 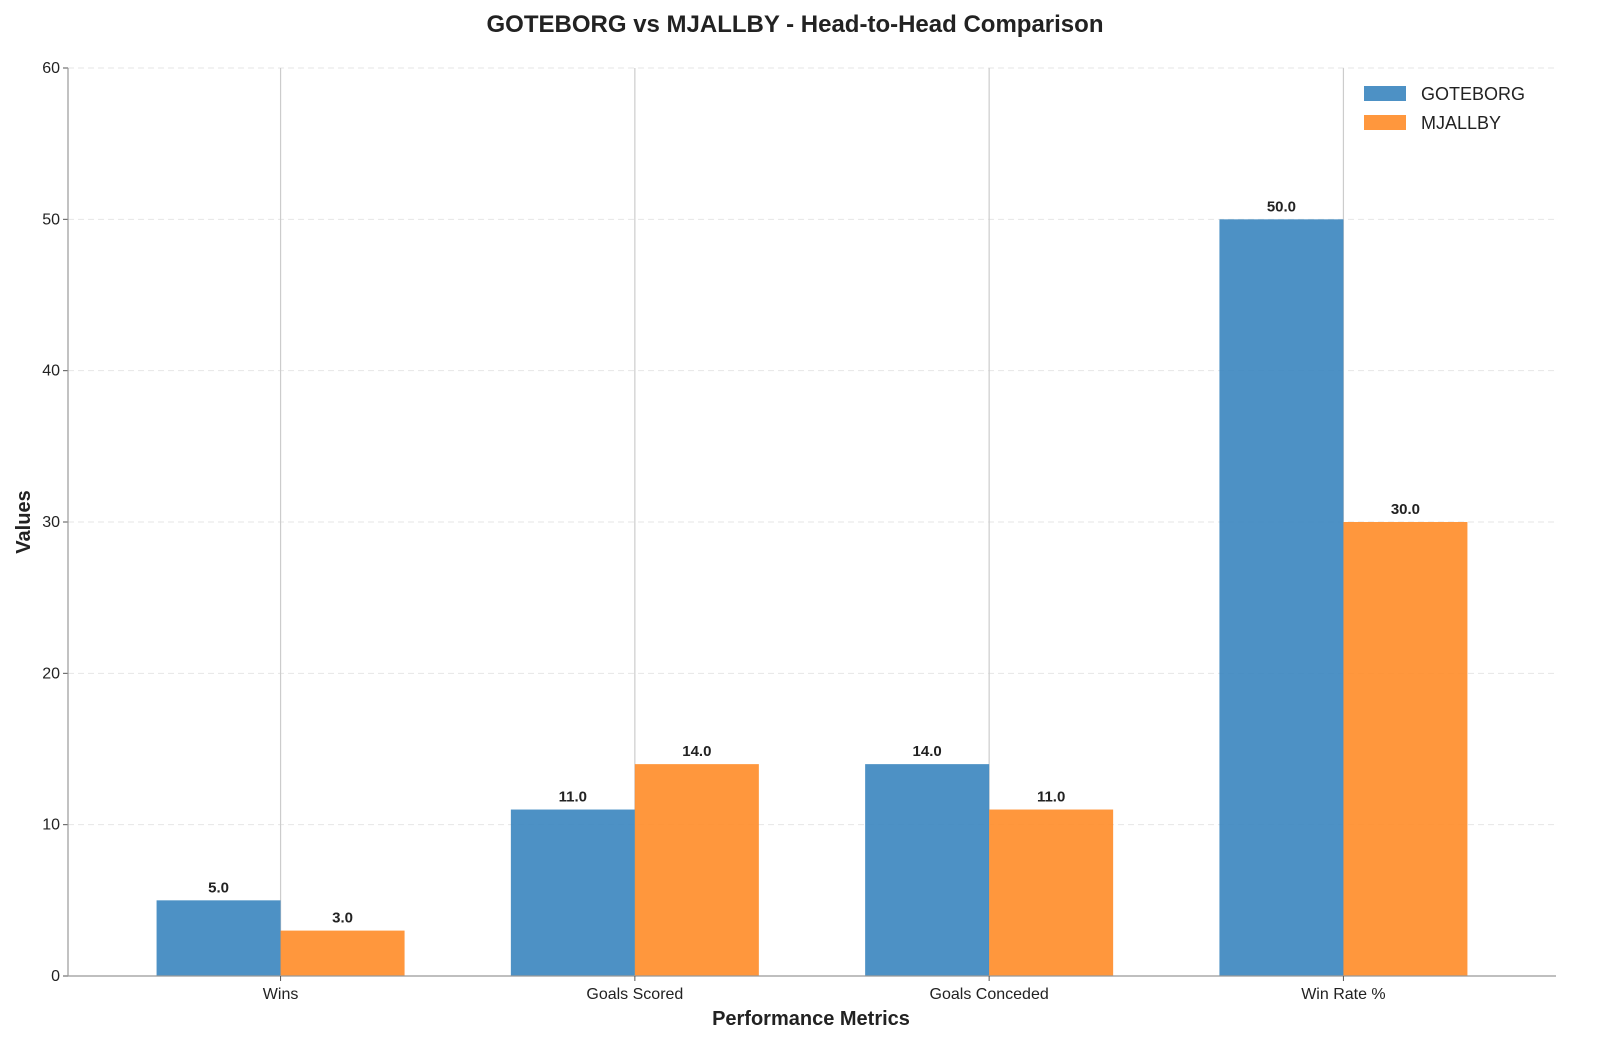 I want to click on x-tick-label: Win Rate %, so click(x=1343, y=994).